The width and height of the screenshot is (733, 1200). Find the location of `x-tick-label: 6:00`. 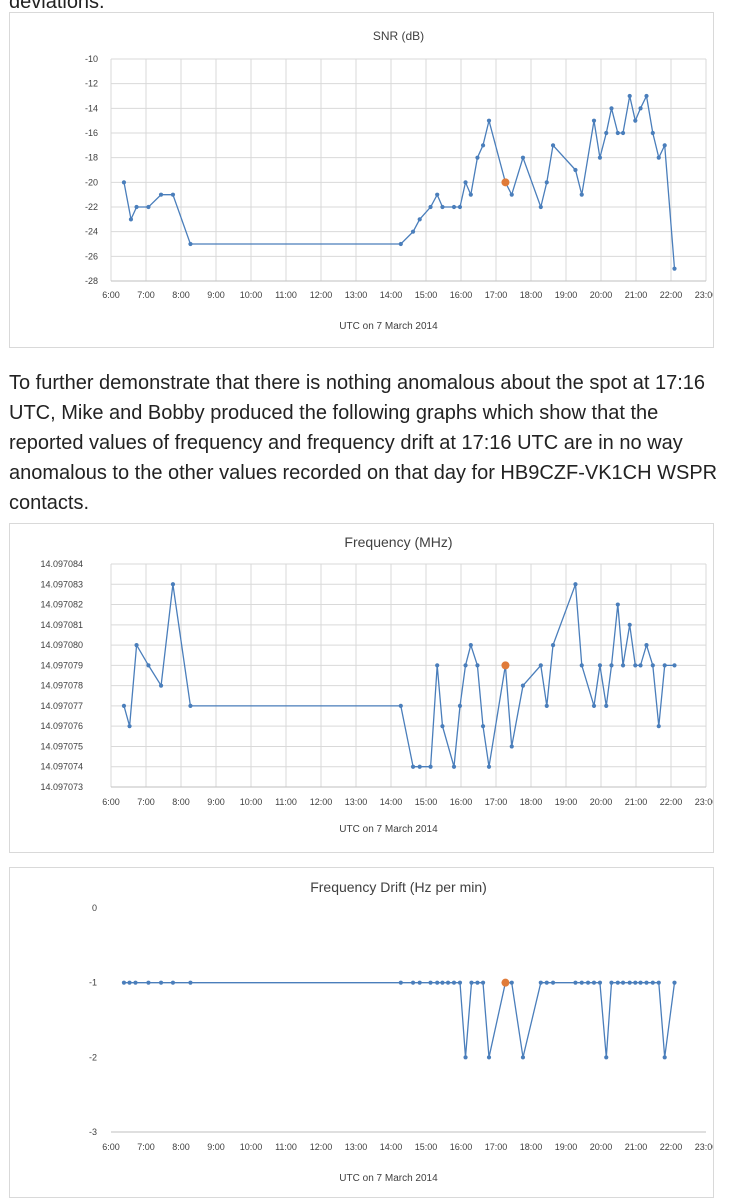

x-tick-label: 6:00 is located at coordinates (111, 295).